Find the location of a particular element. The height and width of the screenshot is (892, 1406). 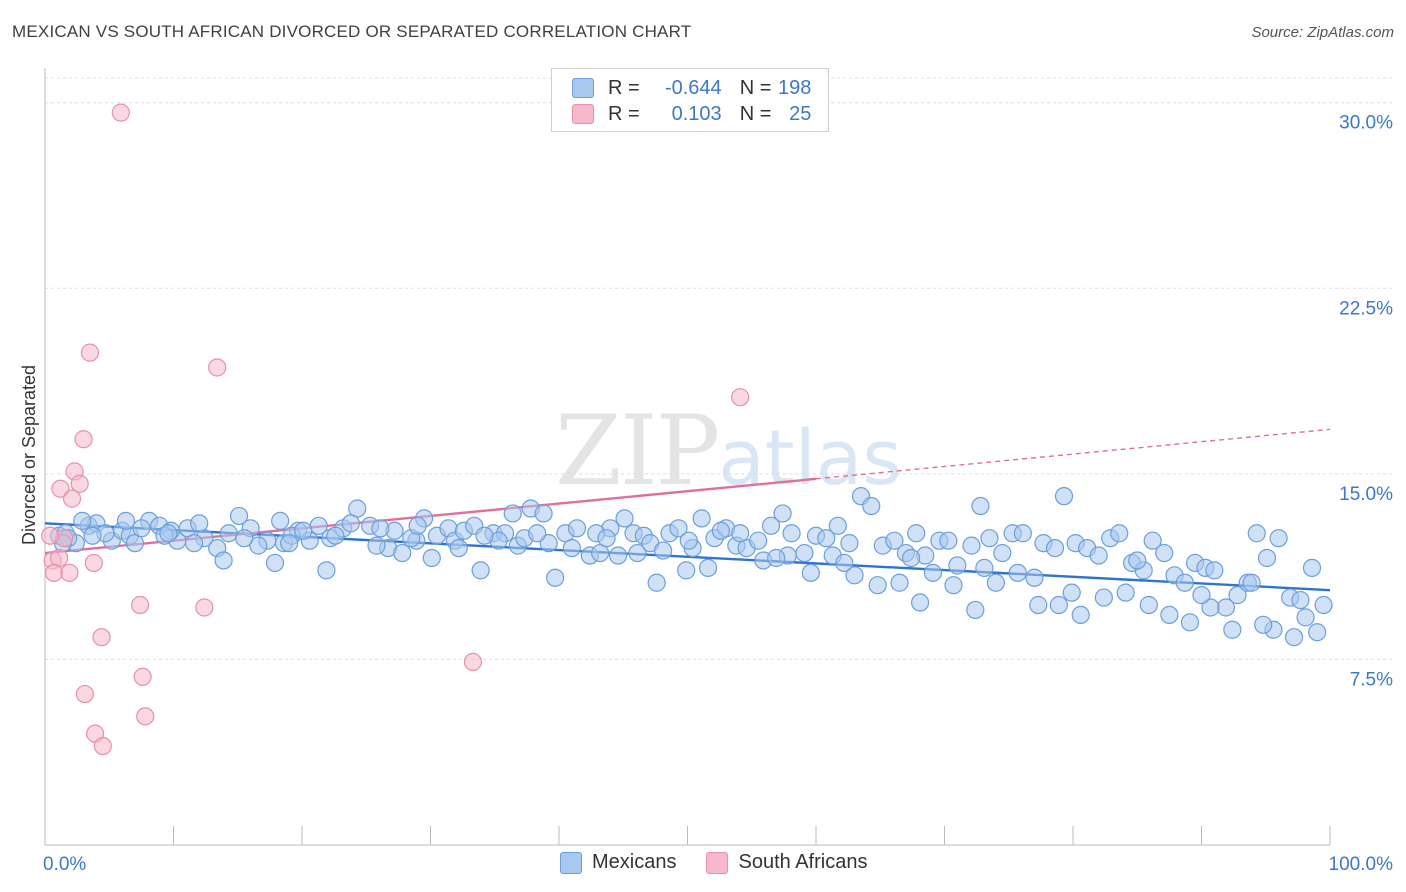

legend-label-mexicans: Mexicans is located at coordinates (634, 862).